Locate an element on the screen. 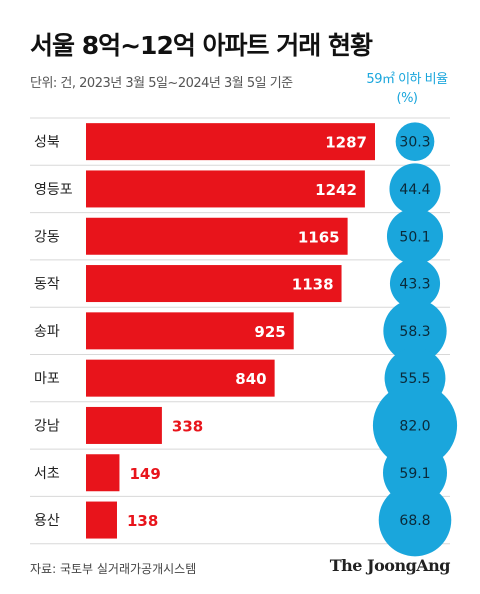  category-label: 성북 is located at coordinates (47, 143).